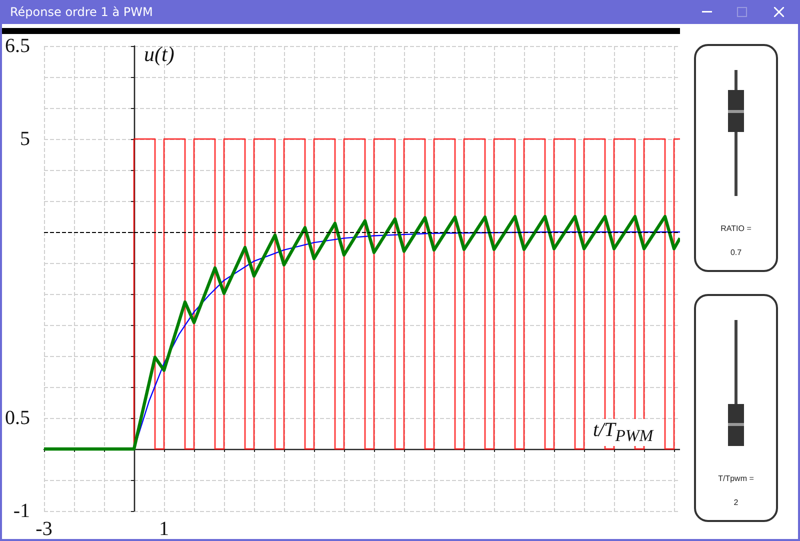  Describe the element at coordinates (44, 529) in the screenshot. I see `x-tick-label: -3` at that location.